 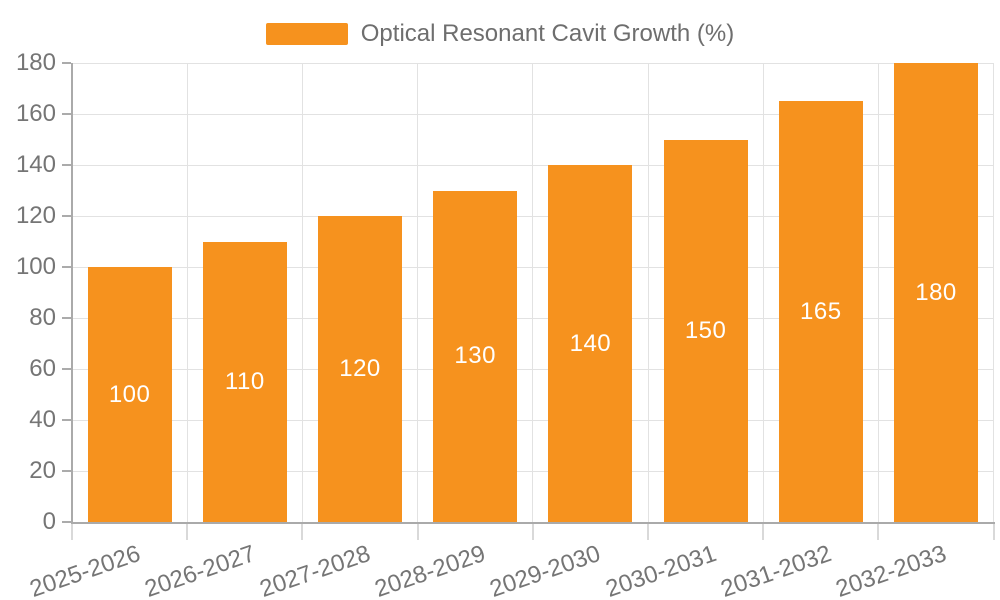 What do you see at coordinates (35, 113) in the screenshot?
I see `y-axis-tick-label: 160` at bounding box center [35, 113].